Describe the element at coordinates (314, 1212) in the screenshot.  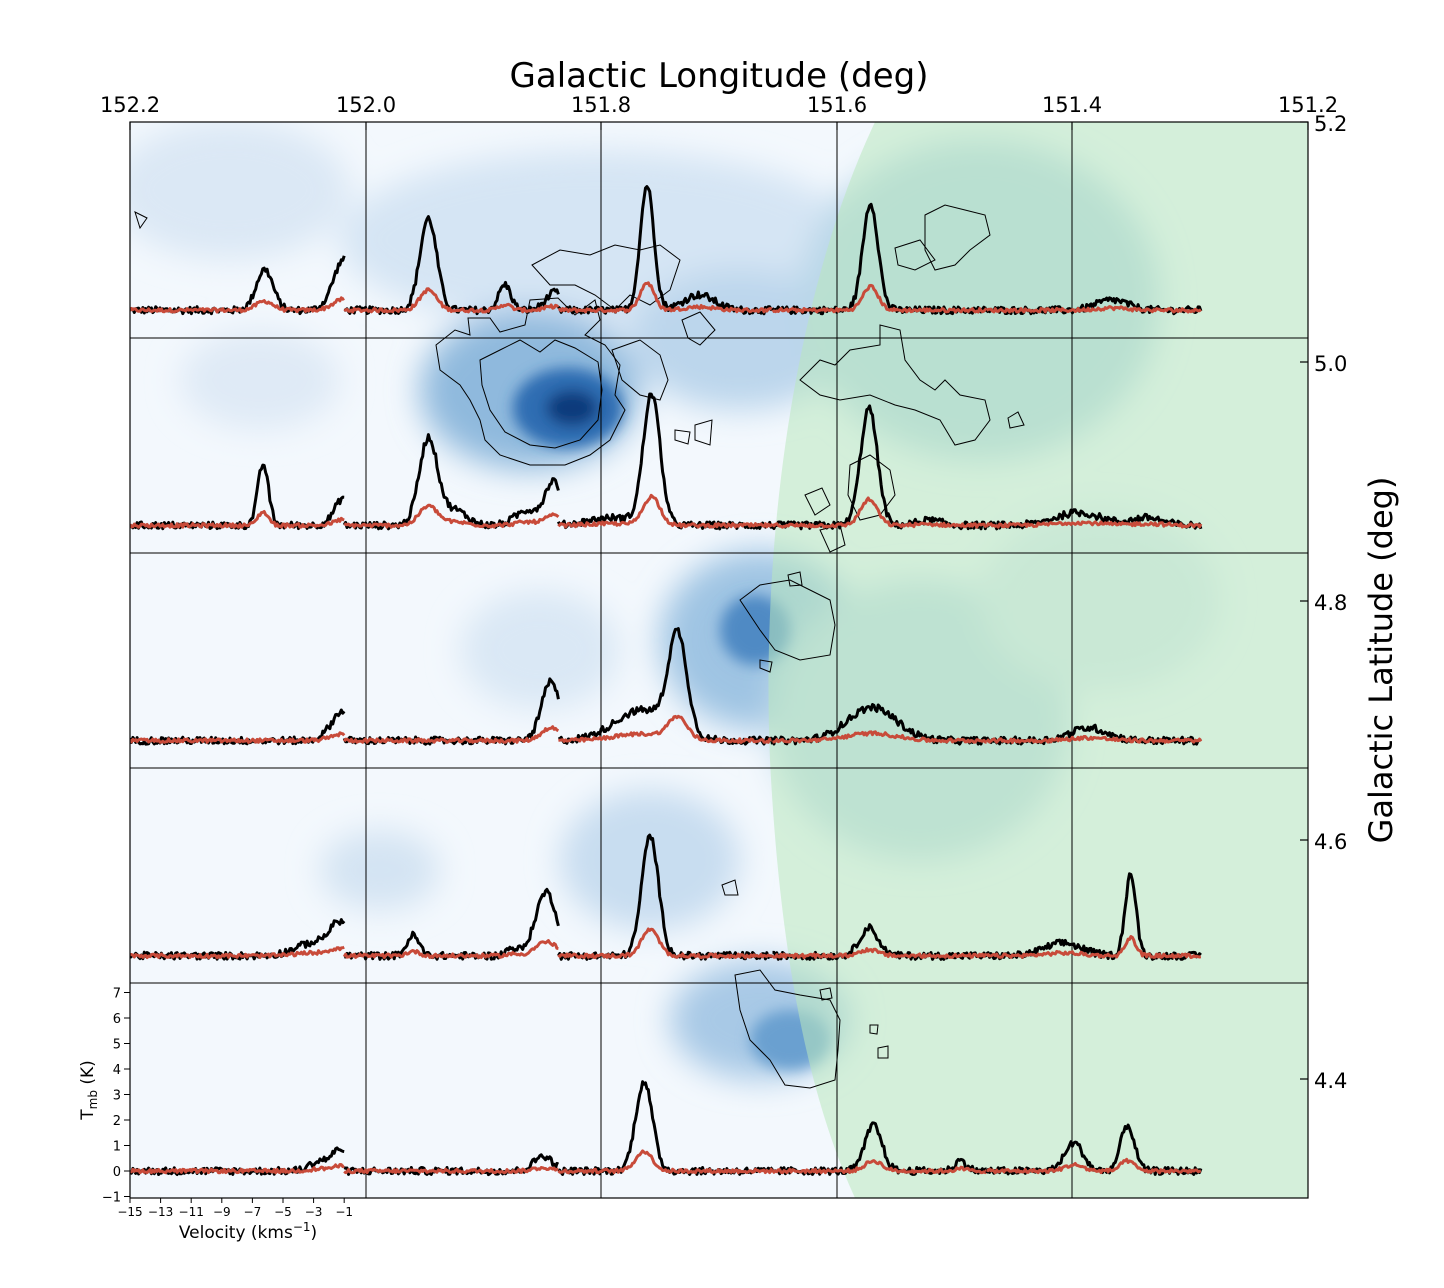
I see `spectrum-xtick-label: −3` at that location.